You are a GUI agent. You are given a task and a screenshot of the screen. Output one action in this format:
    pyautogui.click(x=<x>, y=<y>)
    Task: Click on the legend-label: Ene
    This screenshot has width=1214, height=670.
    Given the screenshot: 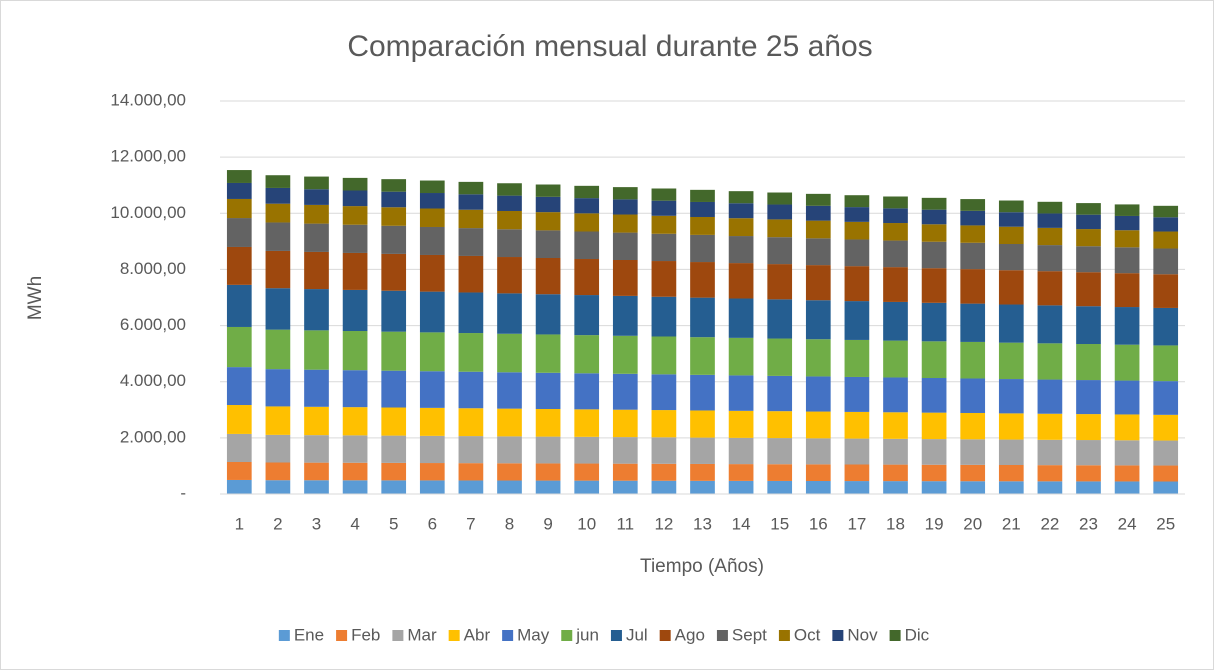 What is the action you would take?
    pyautogui.click(x=309, y=634)
    